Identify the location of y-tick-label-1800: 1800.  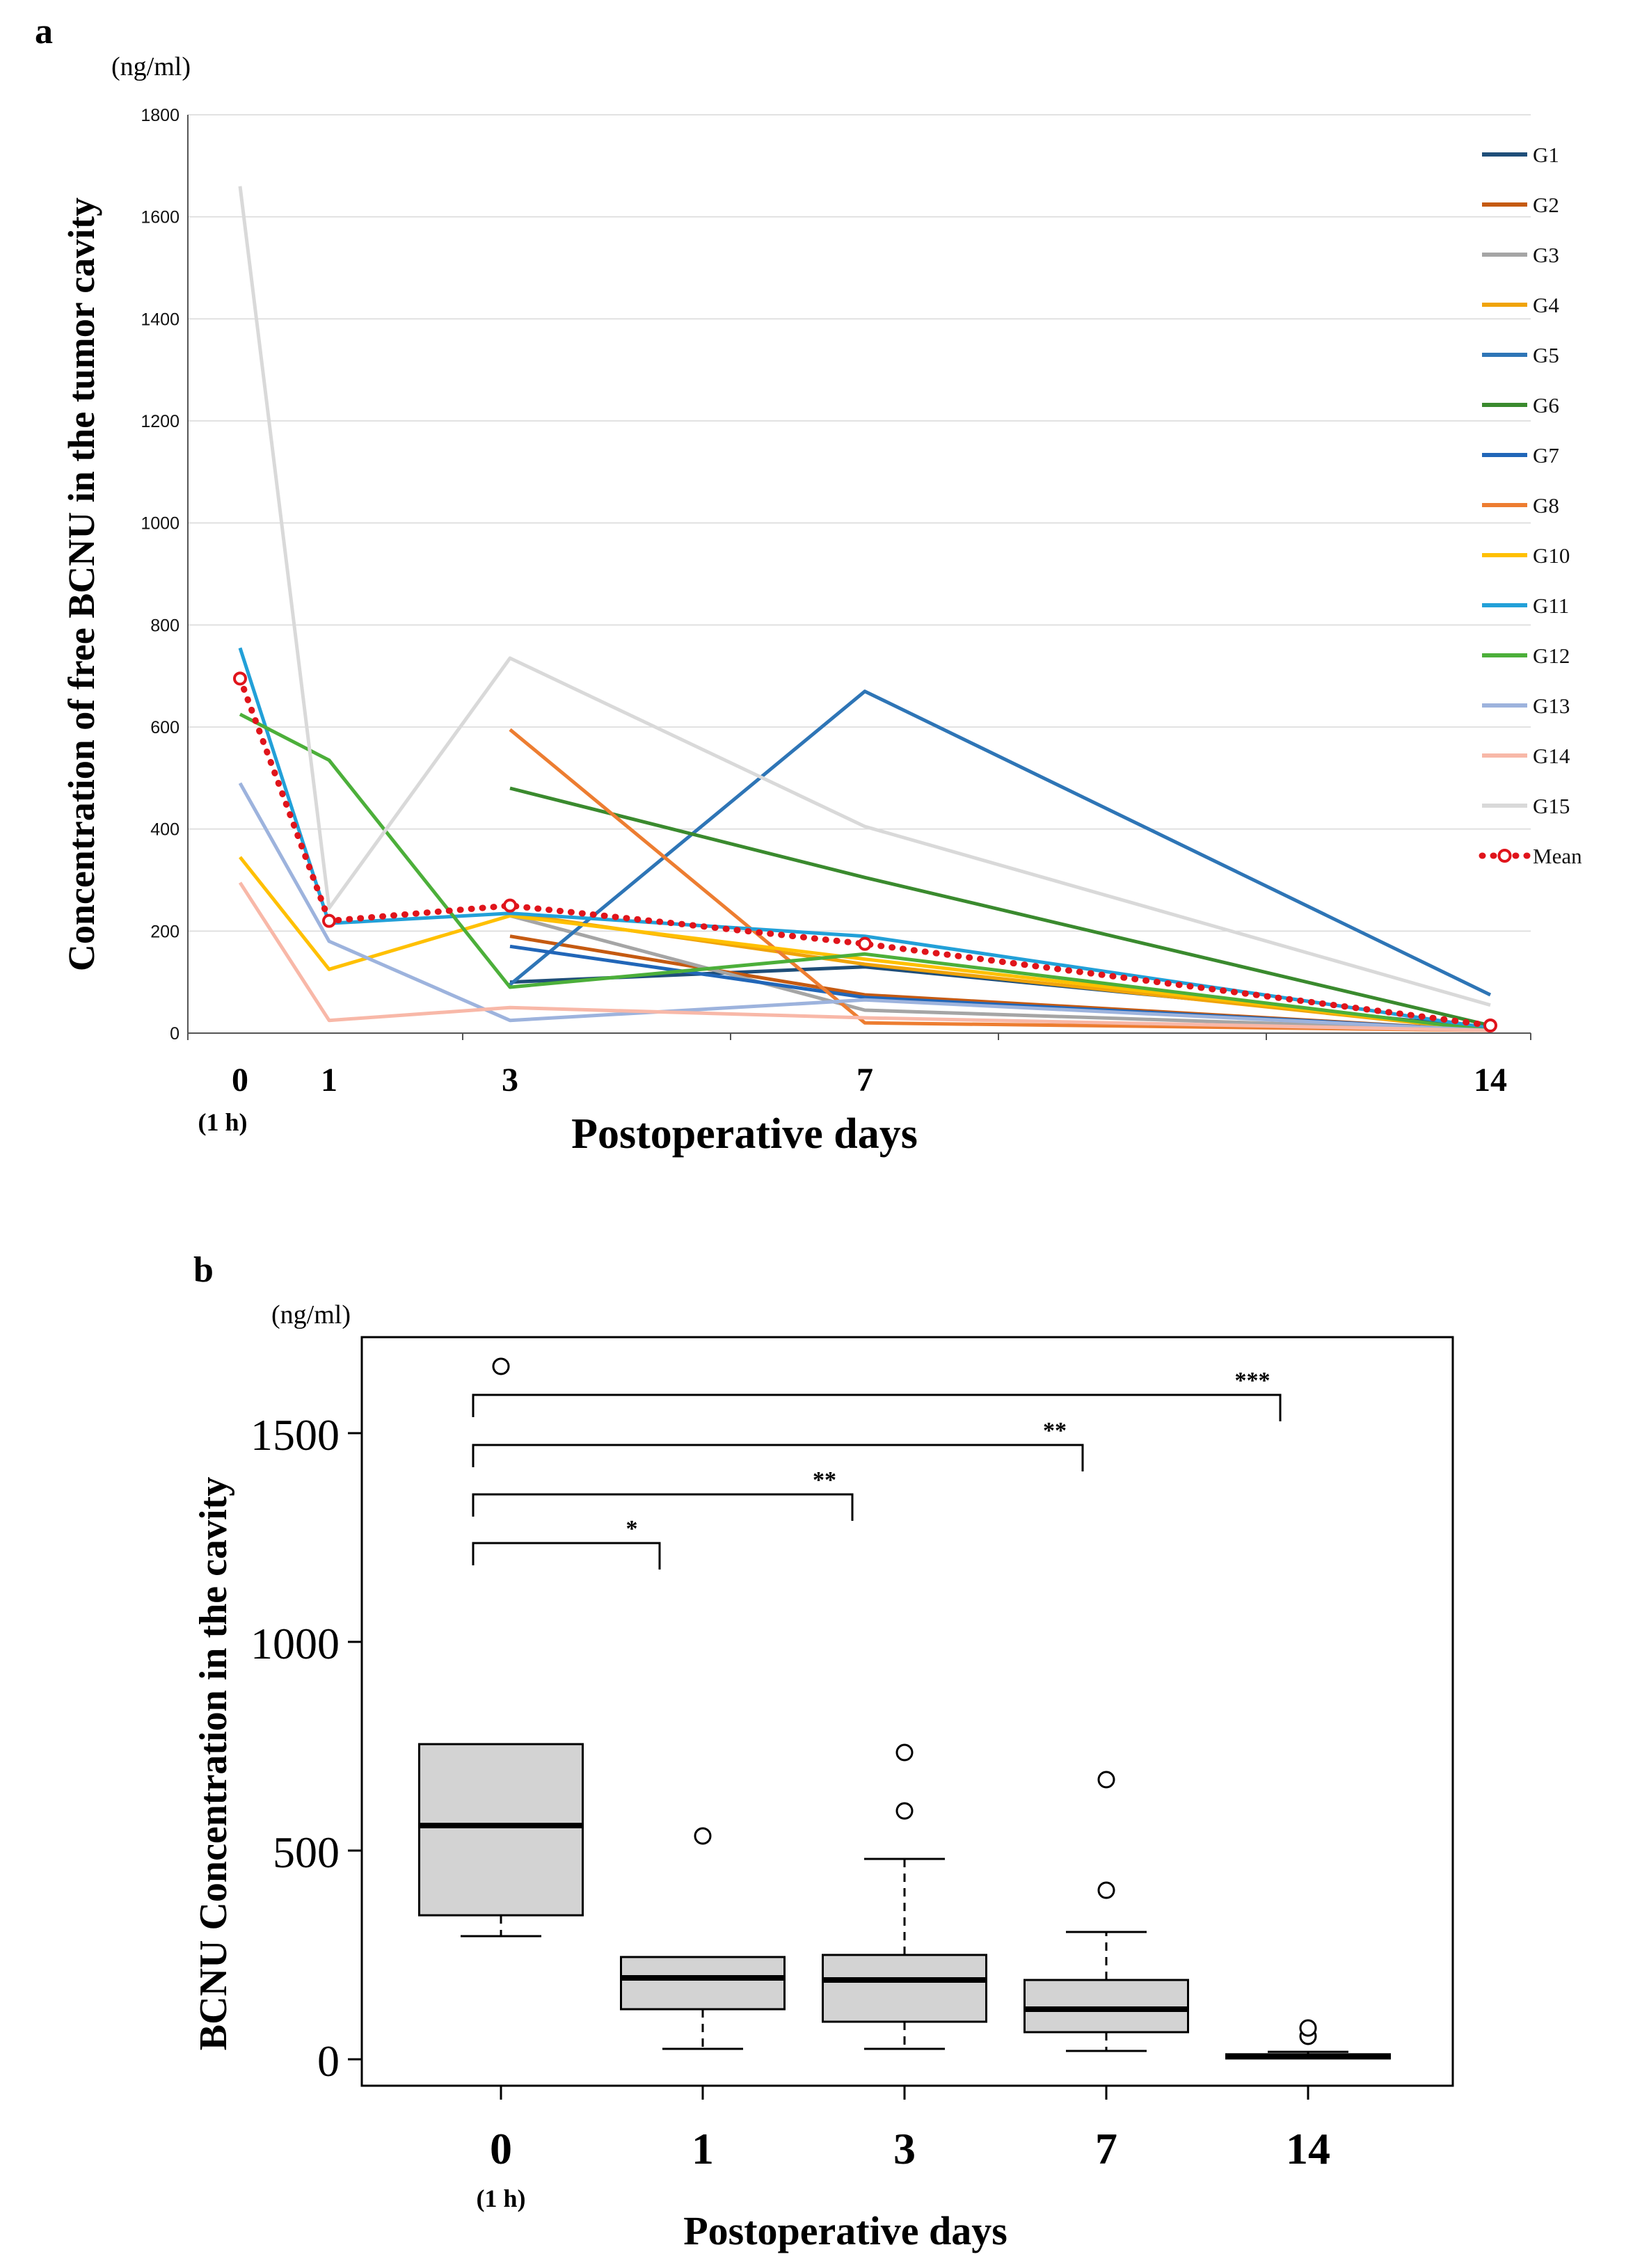
(160, 115).